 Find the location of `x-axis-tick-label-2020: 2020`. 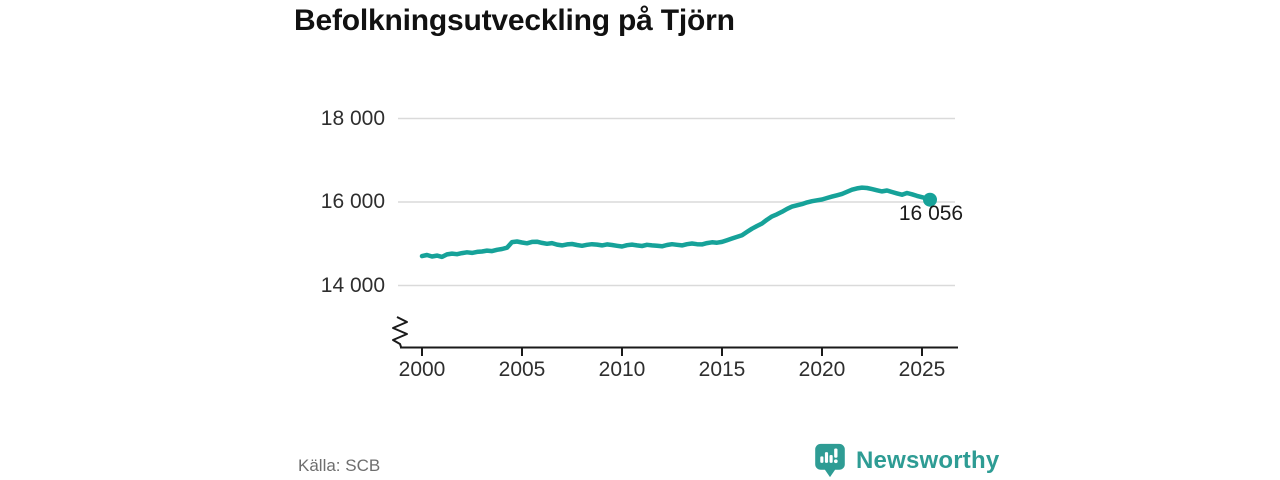

x-axis-tick-label-2020: 2020 is located at coordinates (822, 369).